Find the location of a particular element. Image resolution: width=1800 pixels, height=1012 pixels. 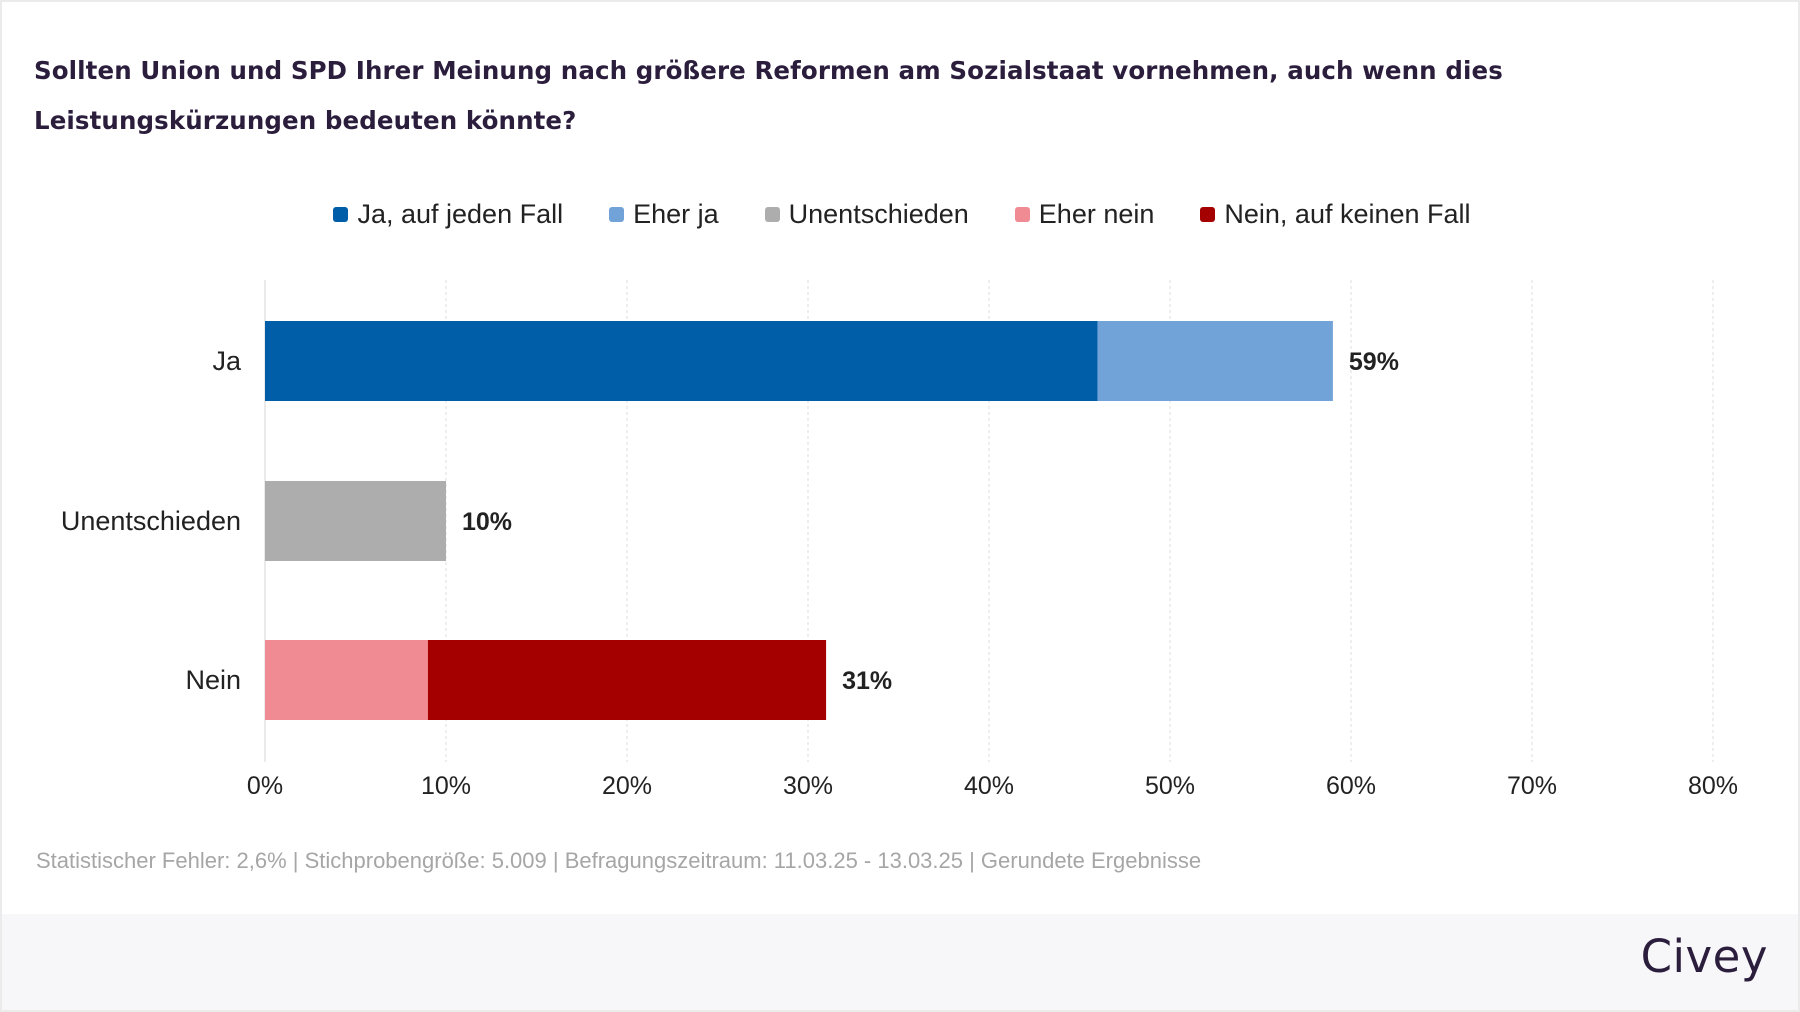

legend-item: Eher ja is located at coordinates (664, 214).